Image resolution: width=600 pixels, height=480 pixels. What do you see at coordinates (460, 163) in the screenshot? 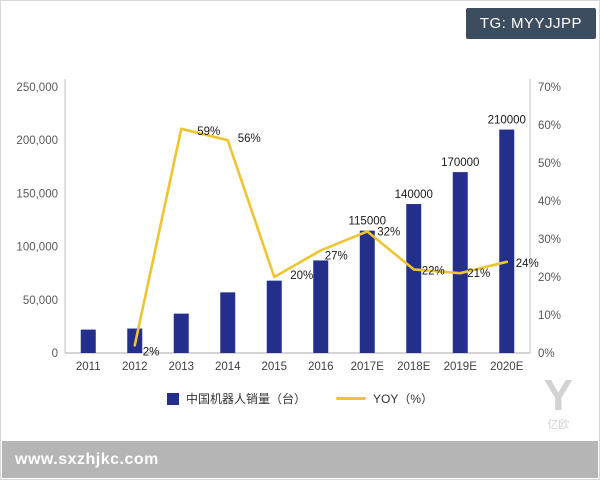
I see `bar-value-label: 170000` at bounding box center [460, 163].